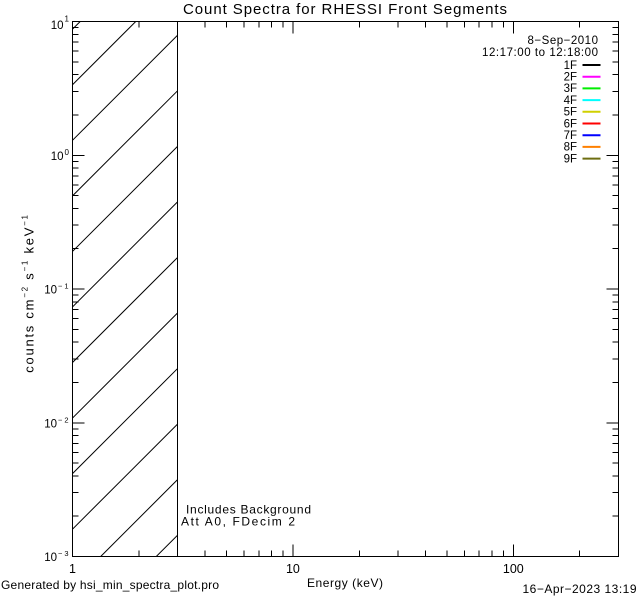  Describe the element at coordinates (570, 124) in the screenshot. I see `svg-text: 6F` at that location.